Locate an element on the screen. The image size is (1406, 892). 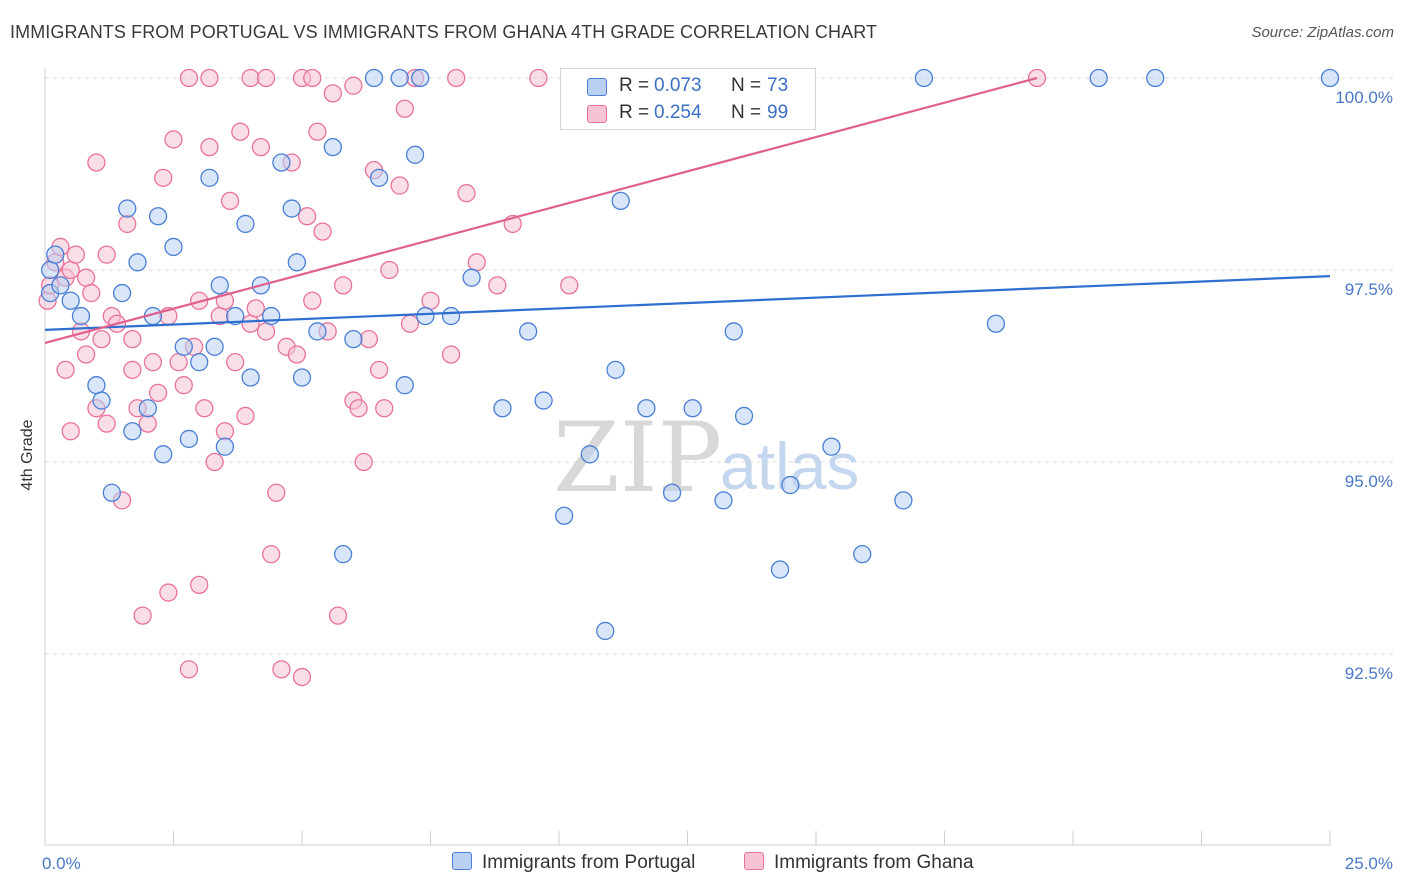
legend-item-ghana: Immigrants from Ghana is located at coordinates (859, 863).